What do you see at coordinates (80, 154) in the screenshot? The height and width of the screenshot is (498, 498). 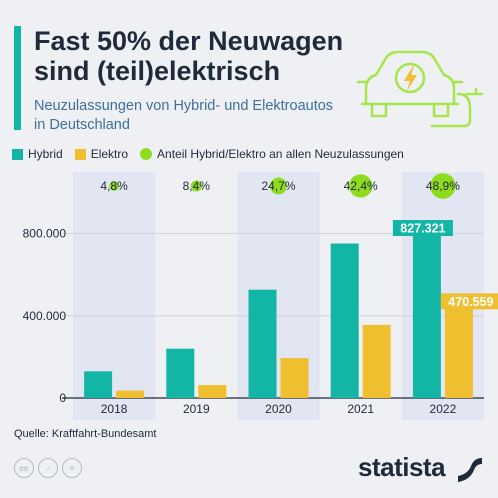 I see `legend-swatch-elektro` at bounding box center [80, 154].